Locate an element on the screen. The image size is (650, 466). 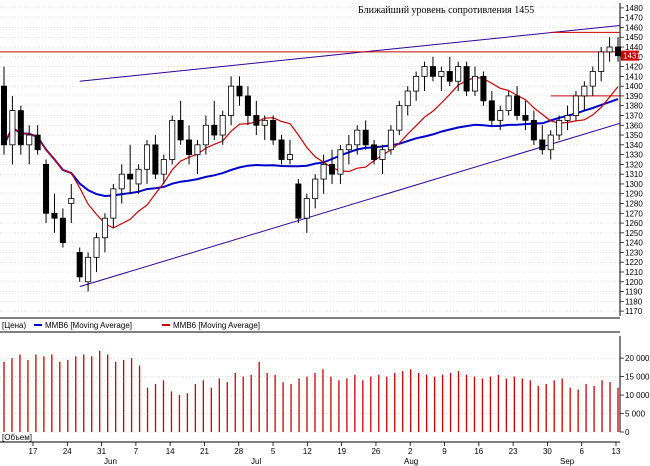
x-tick-label: 30 is located at coordinates (547, 451).